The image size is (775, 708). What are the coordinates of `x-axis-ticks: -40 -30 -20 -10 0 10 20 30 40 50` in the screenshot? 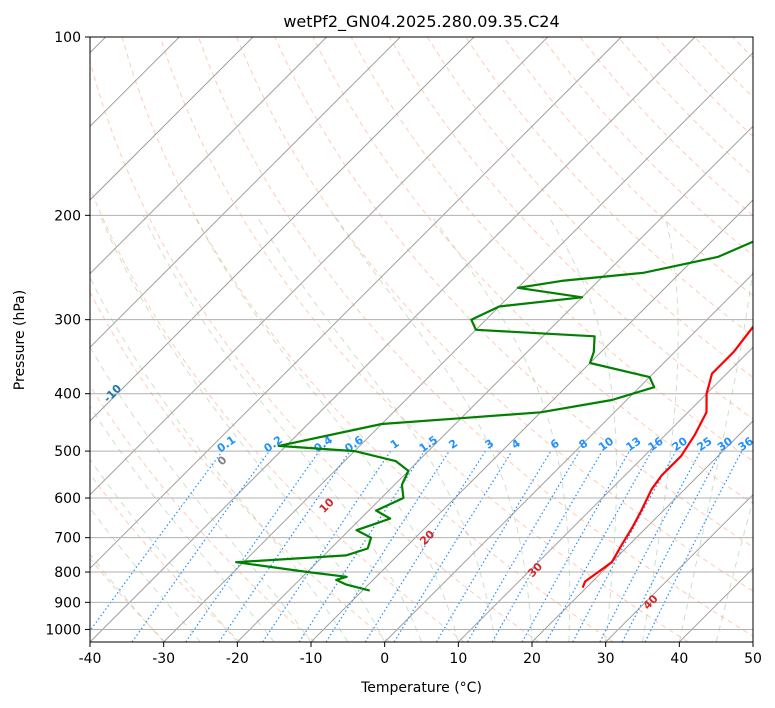 It's located at (420, 654).